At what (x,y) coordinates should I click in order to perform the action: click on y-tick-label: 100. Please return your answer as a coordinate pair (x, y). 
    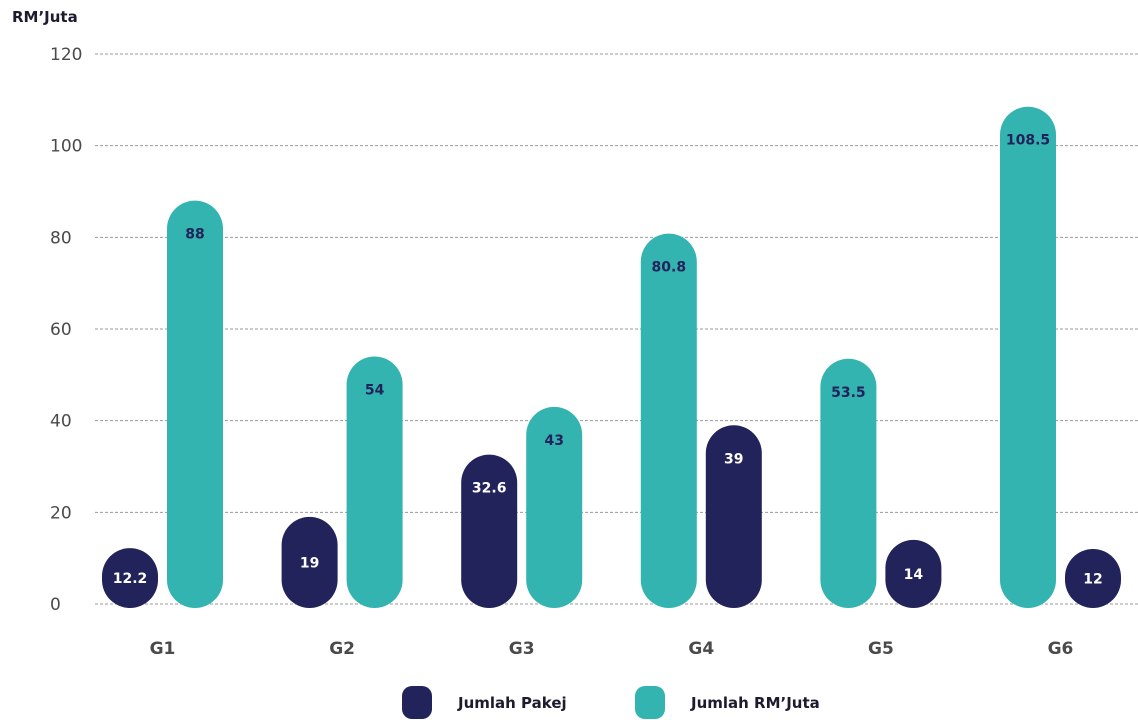
    Looking at the image, I should click on (66, 147).